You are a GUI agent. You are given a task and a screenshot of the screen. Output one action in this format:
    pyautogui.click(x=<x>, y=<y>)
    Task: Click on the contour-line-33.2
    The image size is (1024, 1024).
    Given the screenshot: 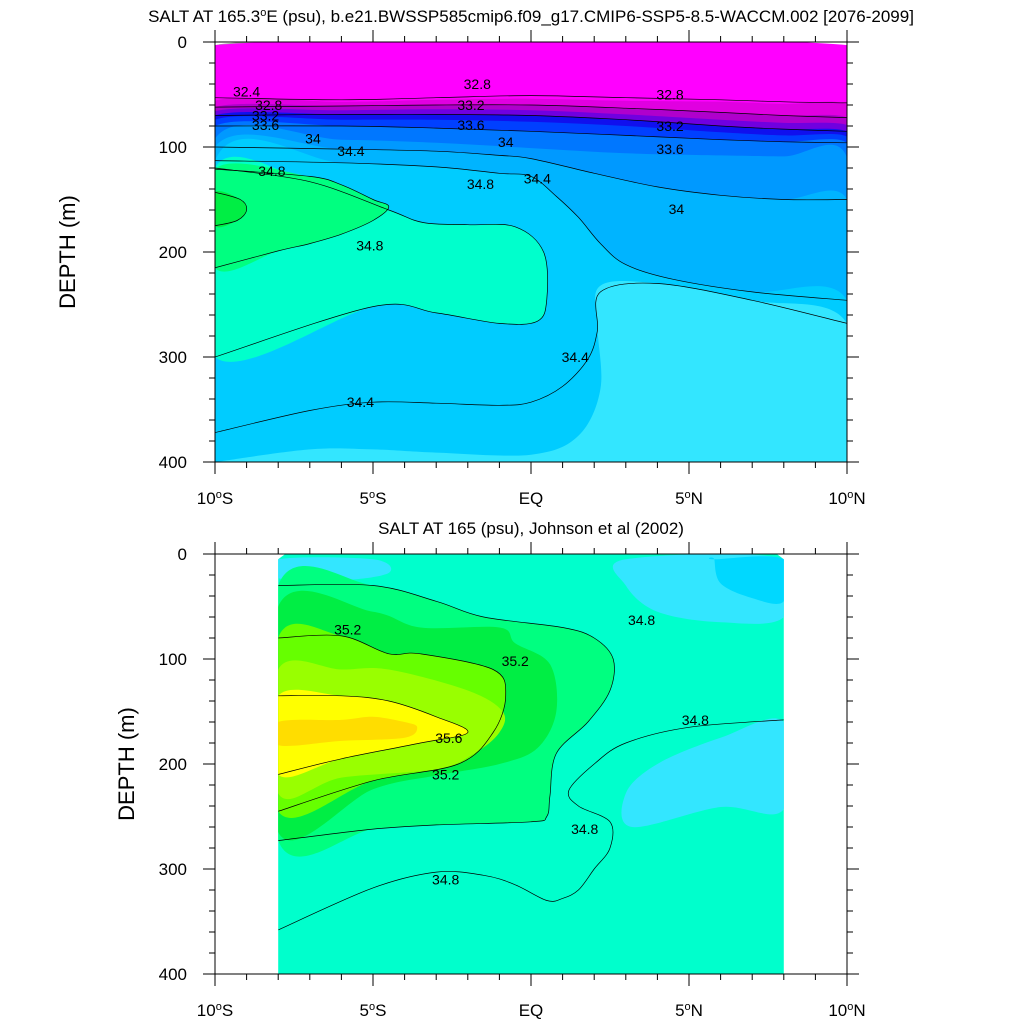 What is the action you would take?
    pyautogui.click(x=531, y=122)
    